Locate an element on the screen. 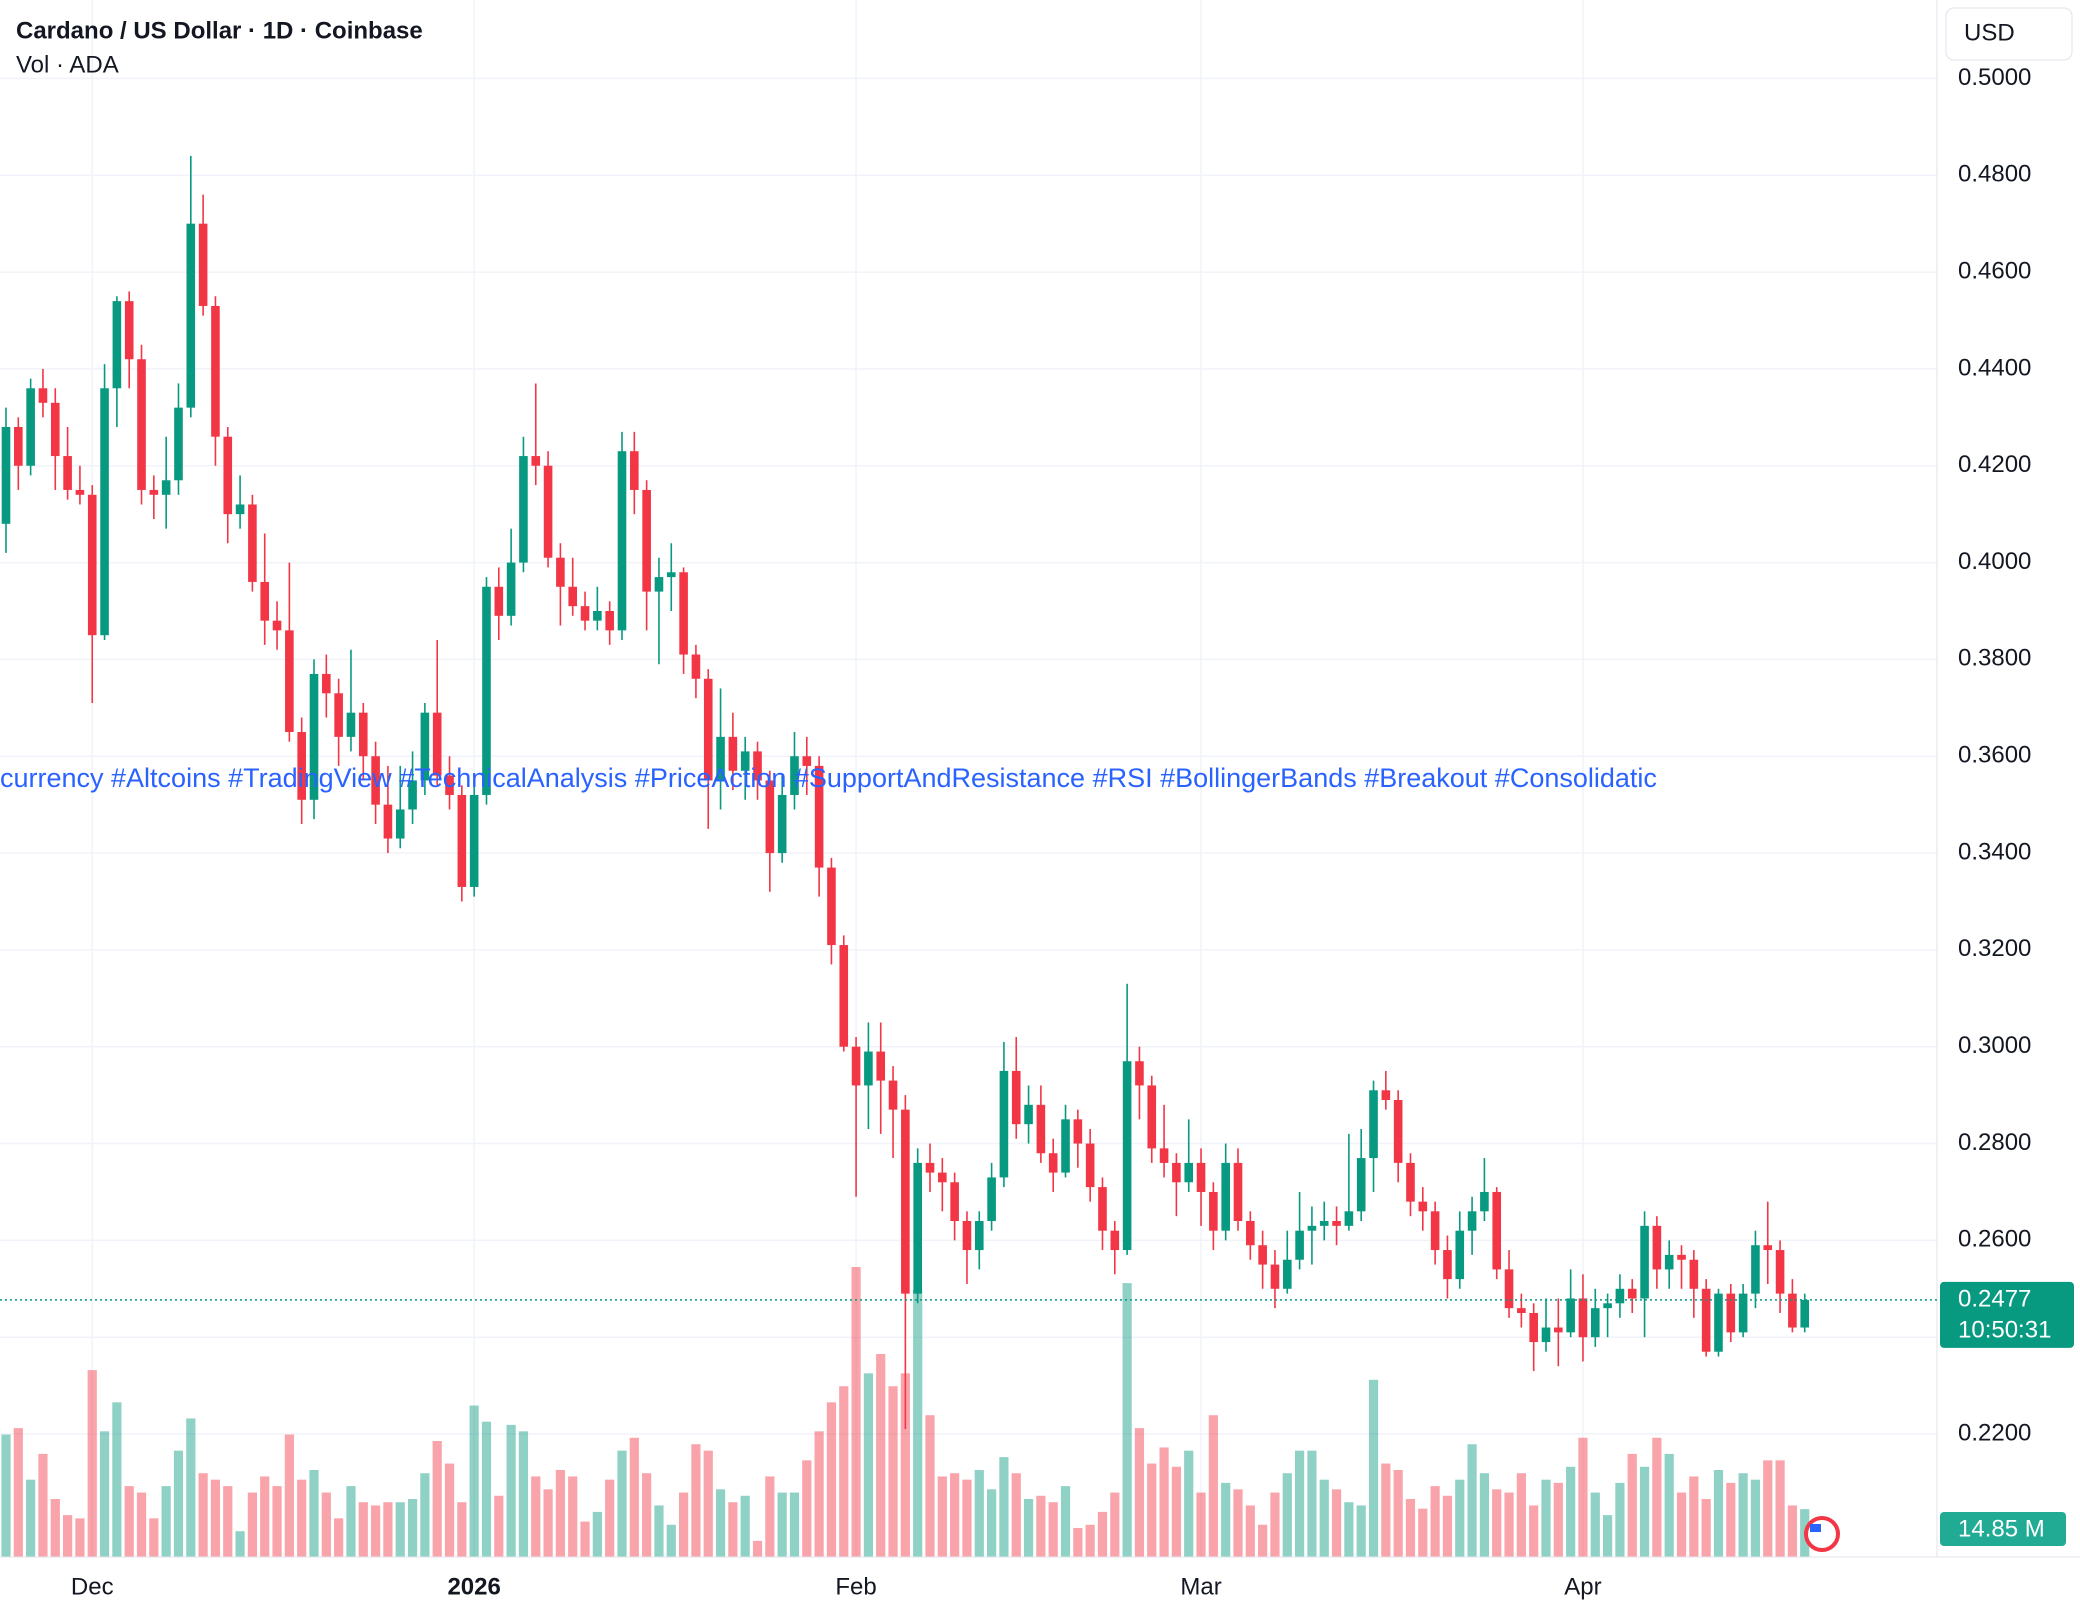 This screenshot has height=1610, width=2080. flag-icon-part is located at coordinates (1815, 1528).